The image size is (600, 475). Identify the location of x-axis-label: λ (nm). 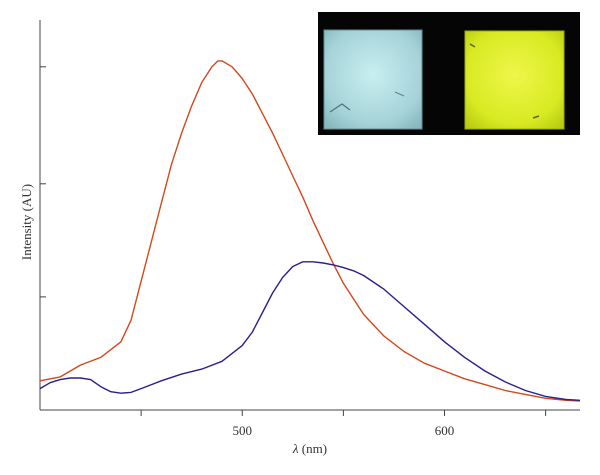
(309, 448).